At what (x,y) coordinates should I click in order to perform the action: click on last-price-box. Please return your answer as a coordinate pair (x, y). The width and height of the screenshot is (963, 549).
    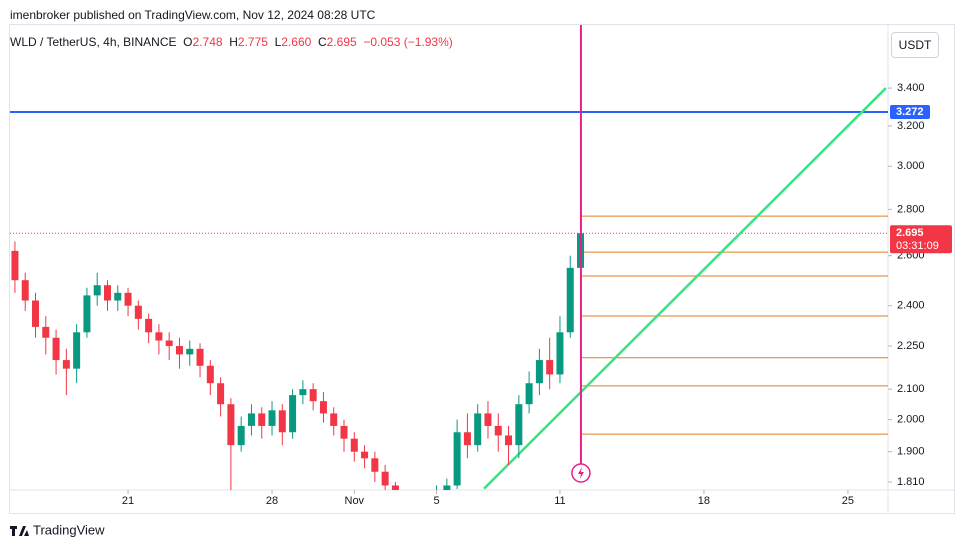
    Looking at the image, I should click on (921, 239).